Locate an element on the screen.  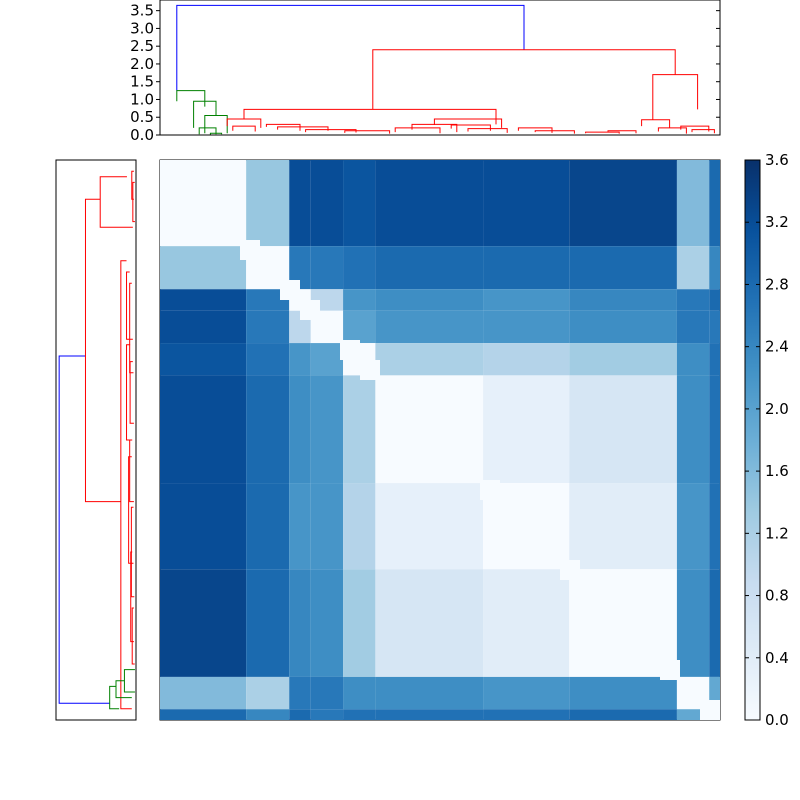
top-axis-tick-label: 1.5 is located at coordinates (142, 82).